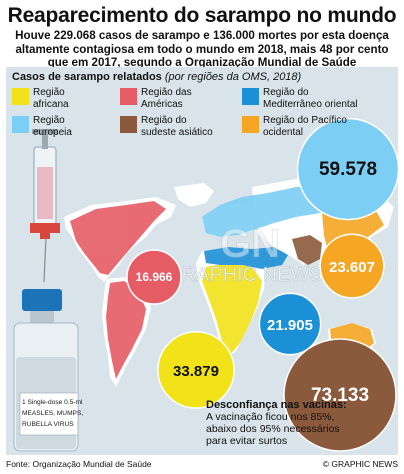 Image resolution: width=404 pixels, height=474 pixels. I want to click on legend-item-sea: Região do sudeste asiático, so click(170, 128).